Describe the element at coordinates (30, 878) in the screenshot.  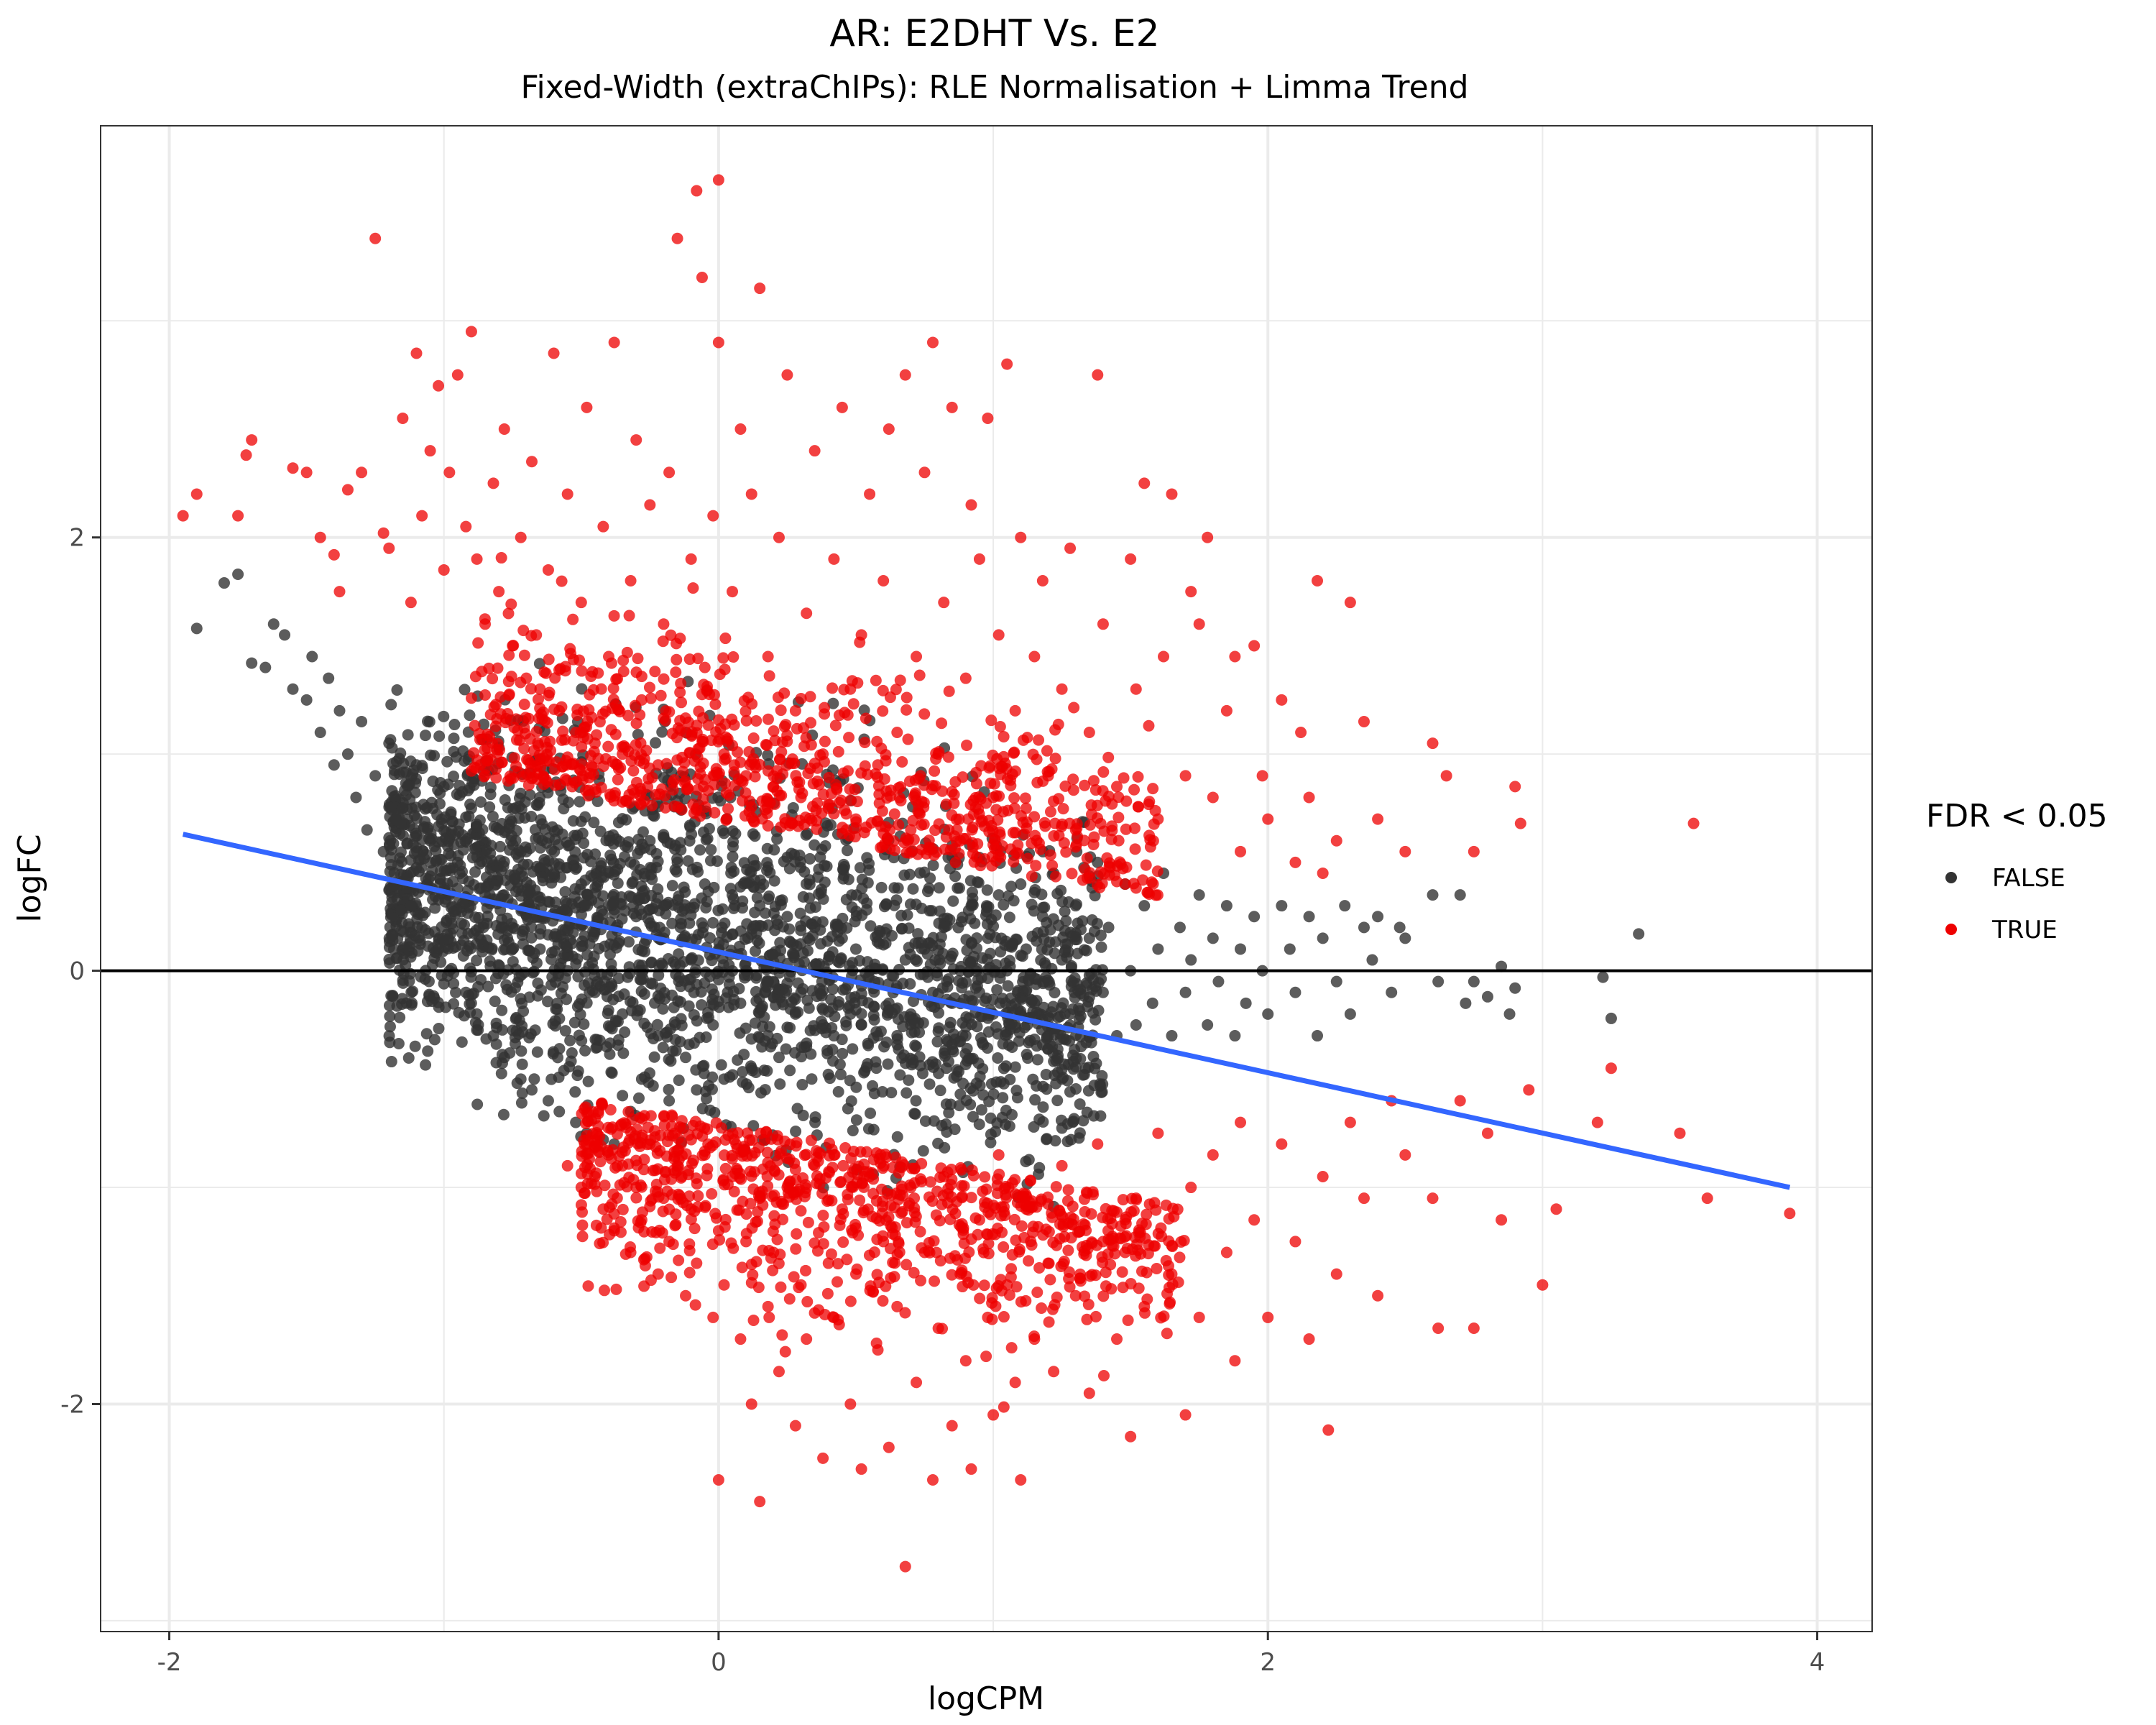
I see `y-axis-title: logFC` at that location.